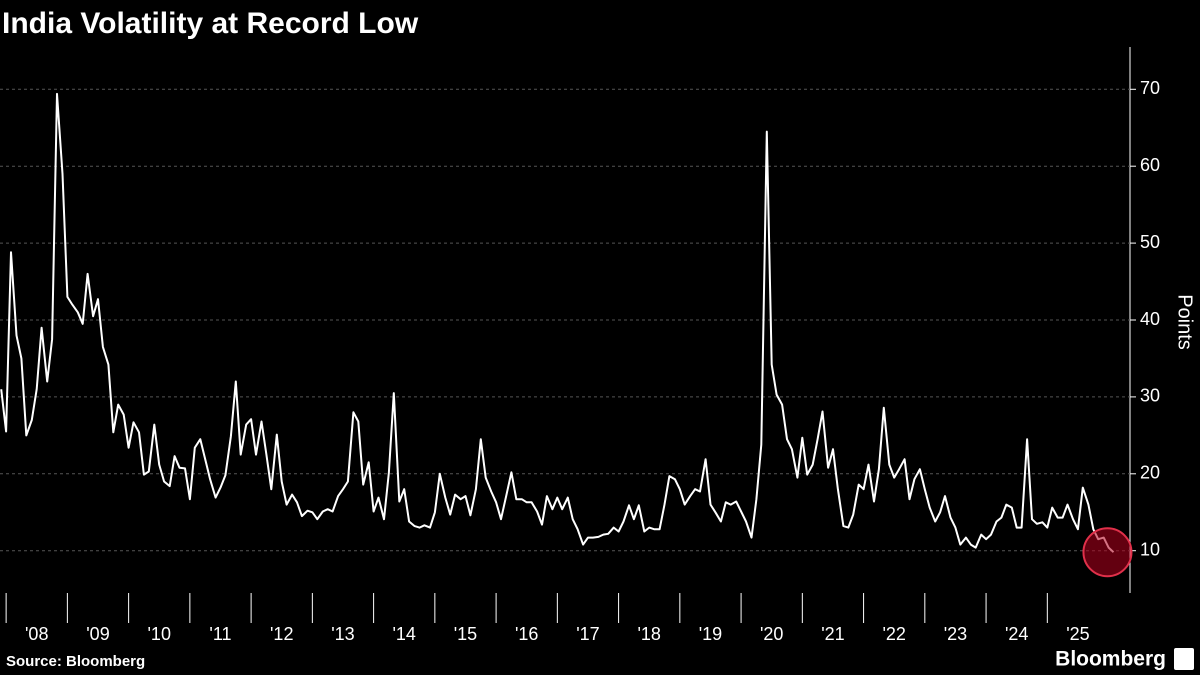 This screenshot has width=1200, height=675. What do you see at coordinates (220, 634) in the screenshot?
I see `x-tick-label: '11` at bounding box center [220, 634].